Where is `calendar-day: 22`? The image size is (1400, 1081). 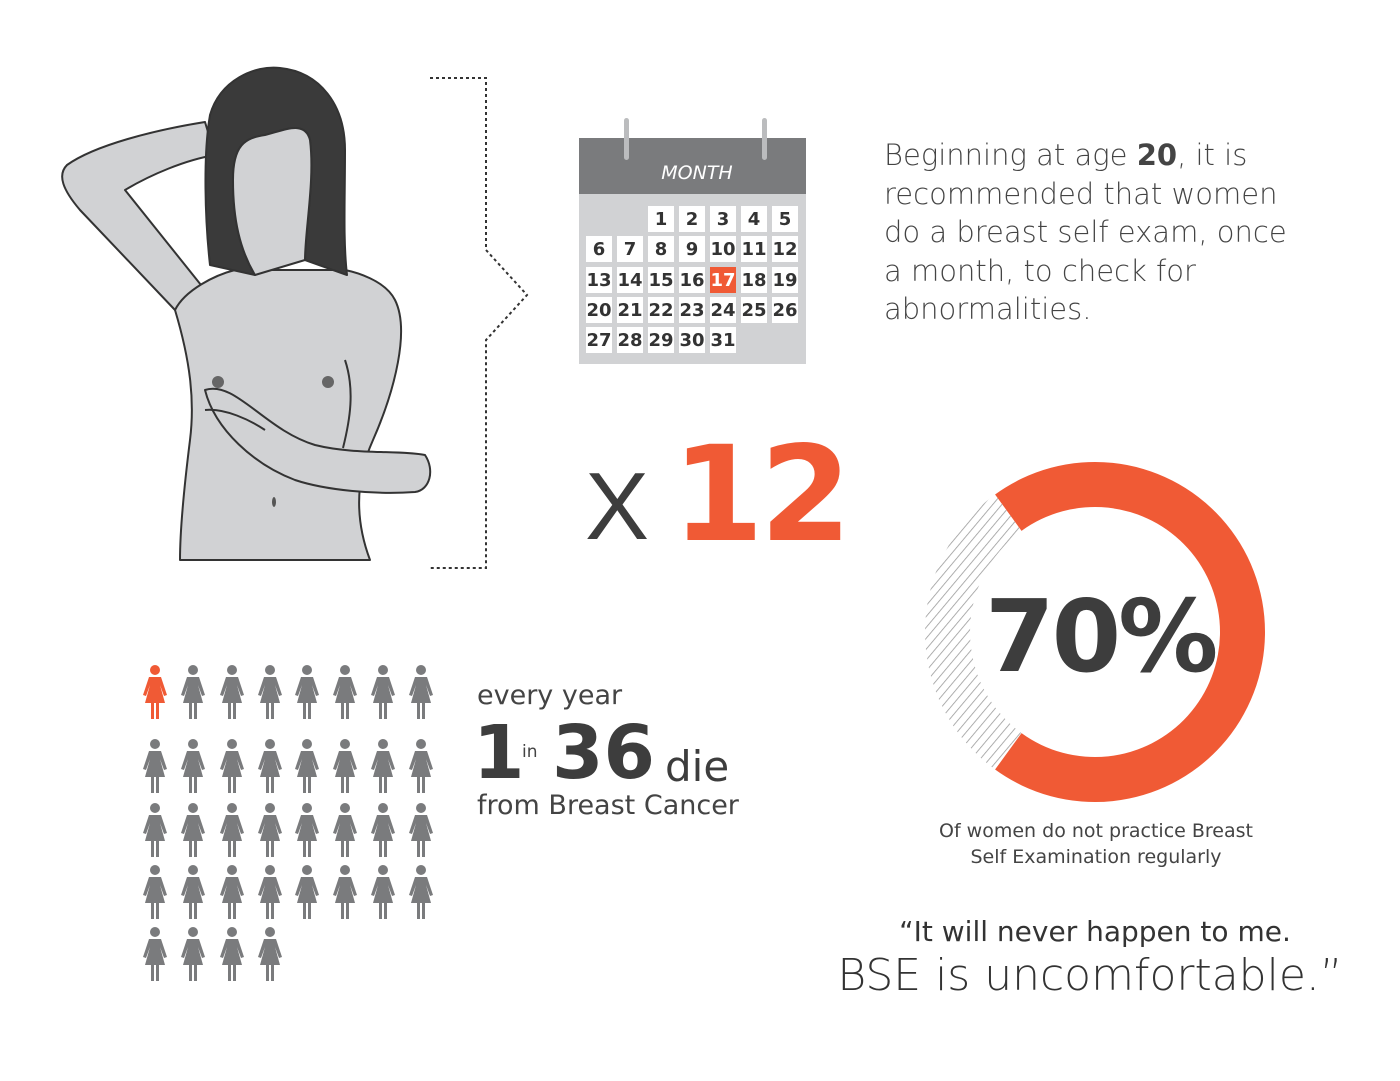
calendar-day: 22 is located at coordinates (661, 309).